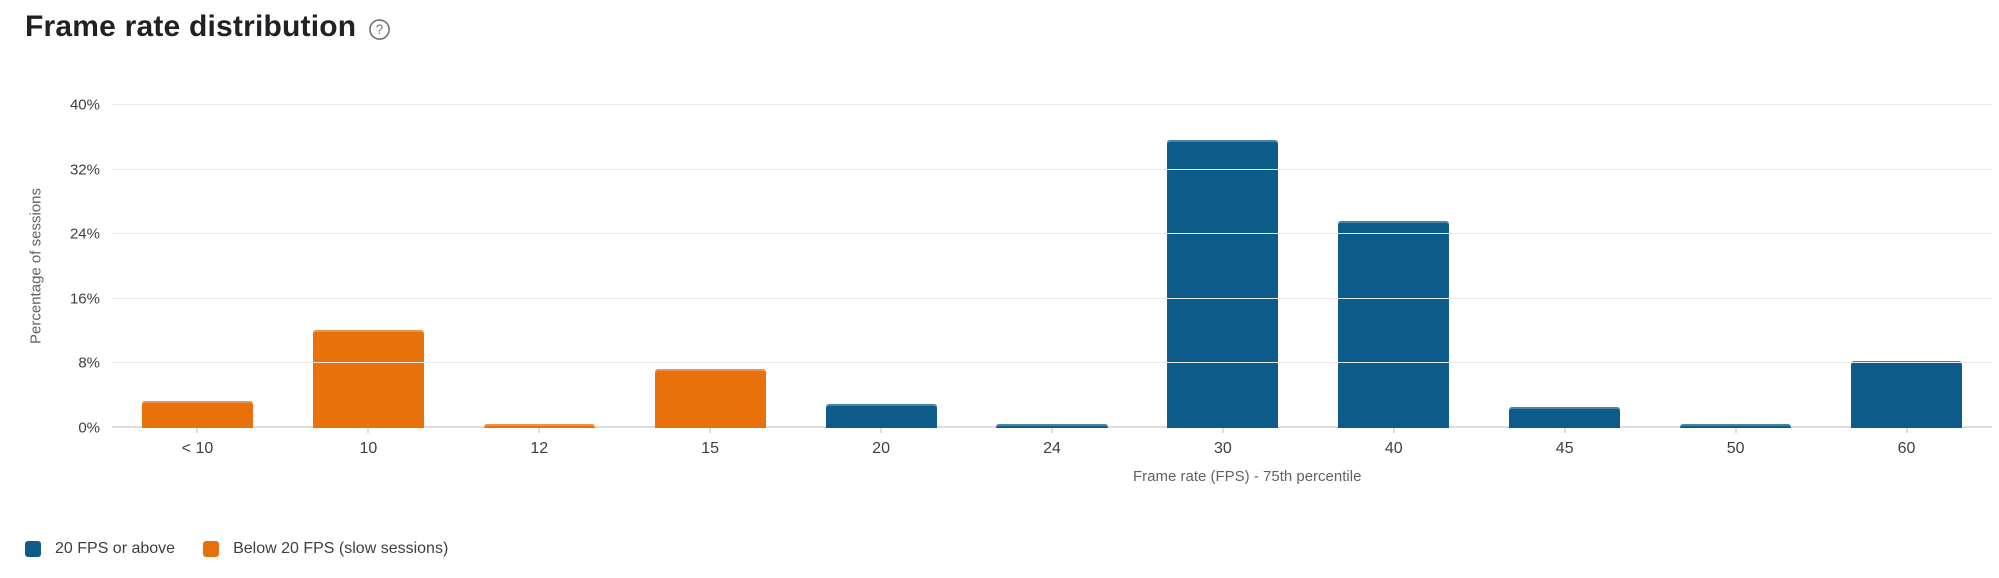 The image size is (1999, 578). I want to click on y-tick-label: 16%, so click(84, 299).